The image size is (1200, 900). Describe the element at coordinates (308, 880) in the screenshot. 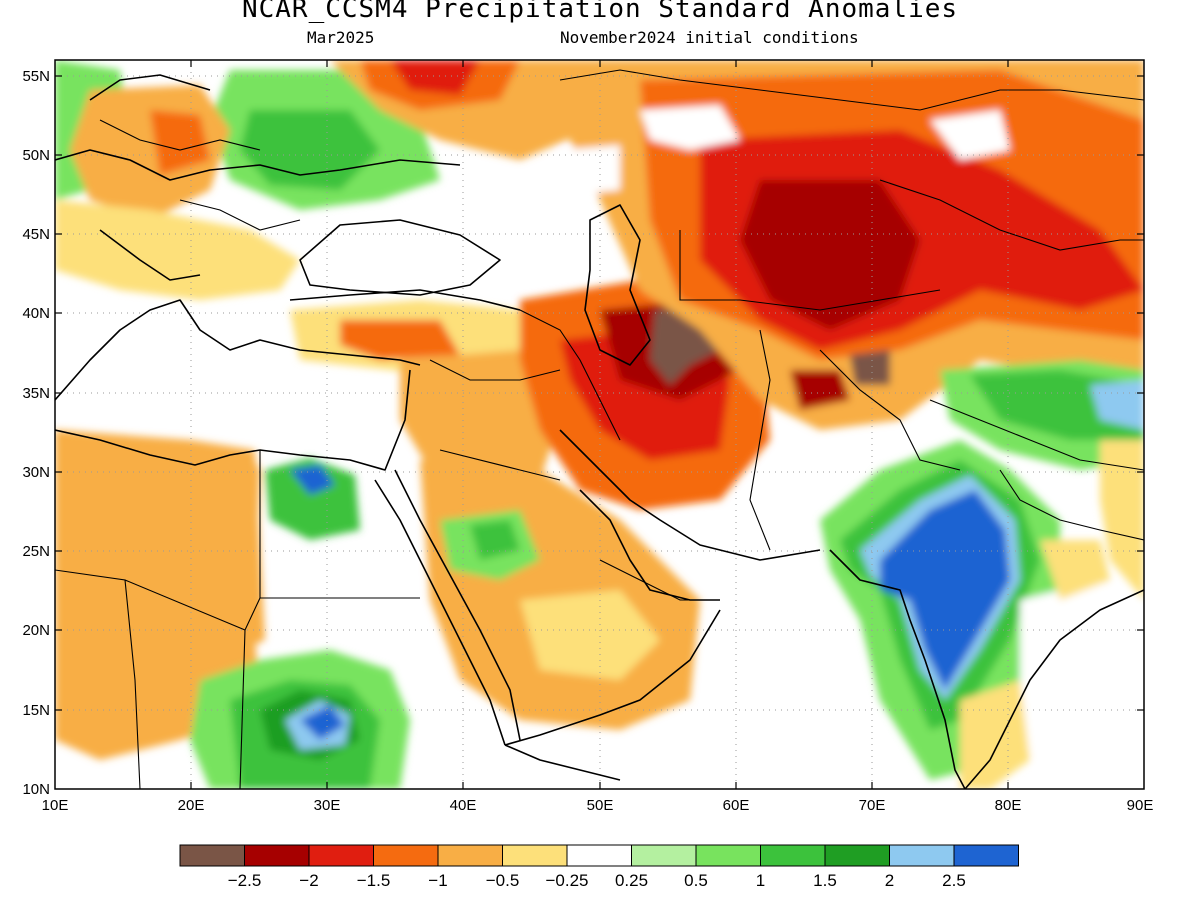

I see `colorbar-label: −2` at that location.